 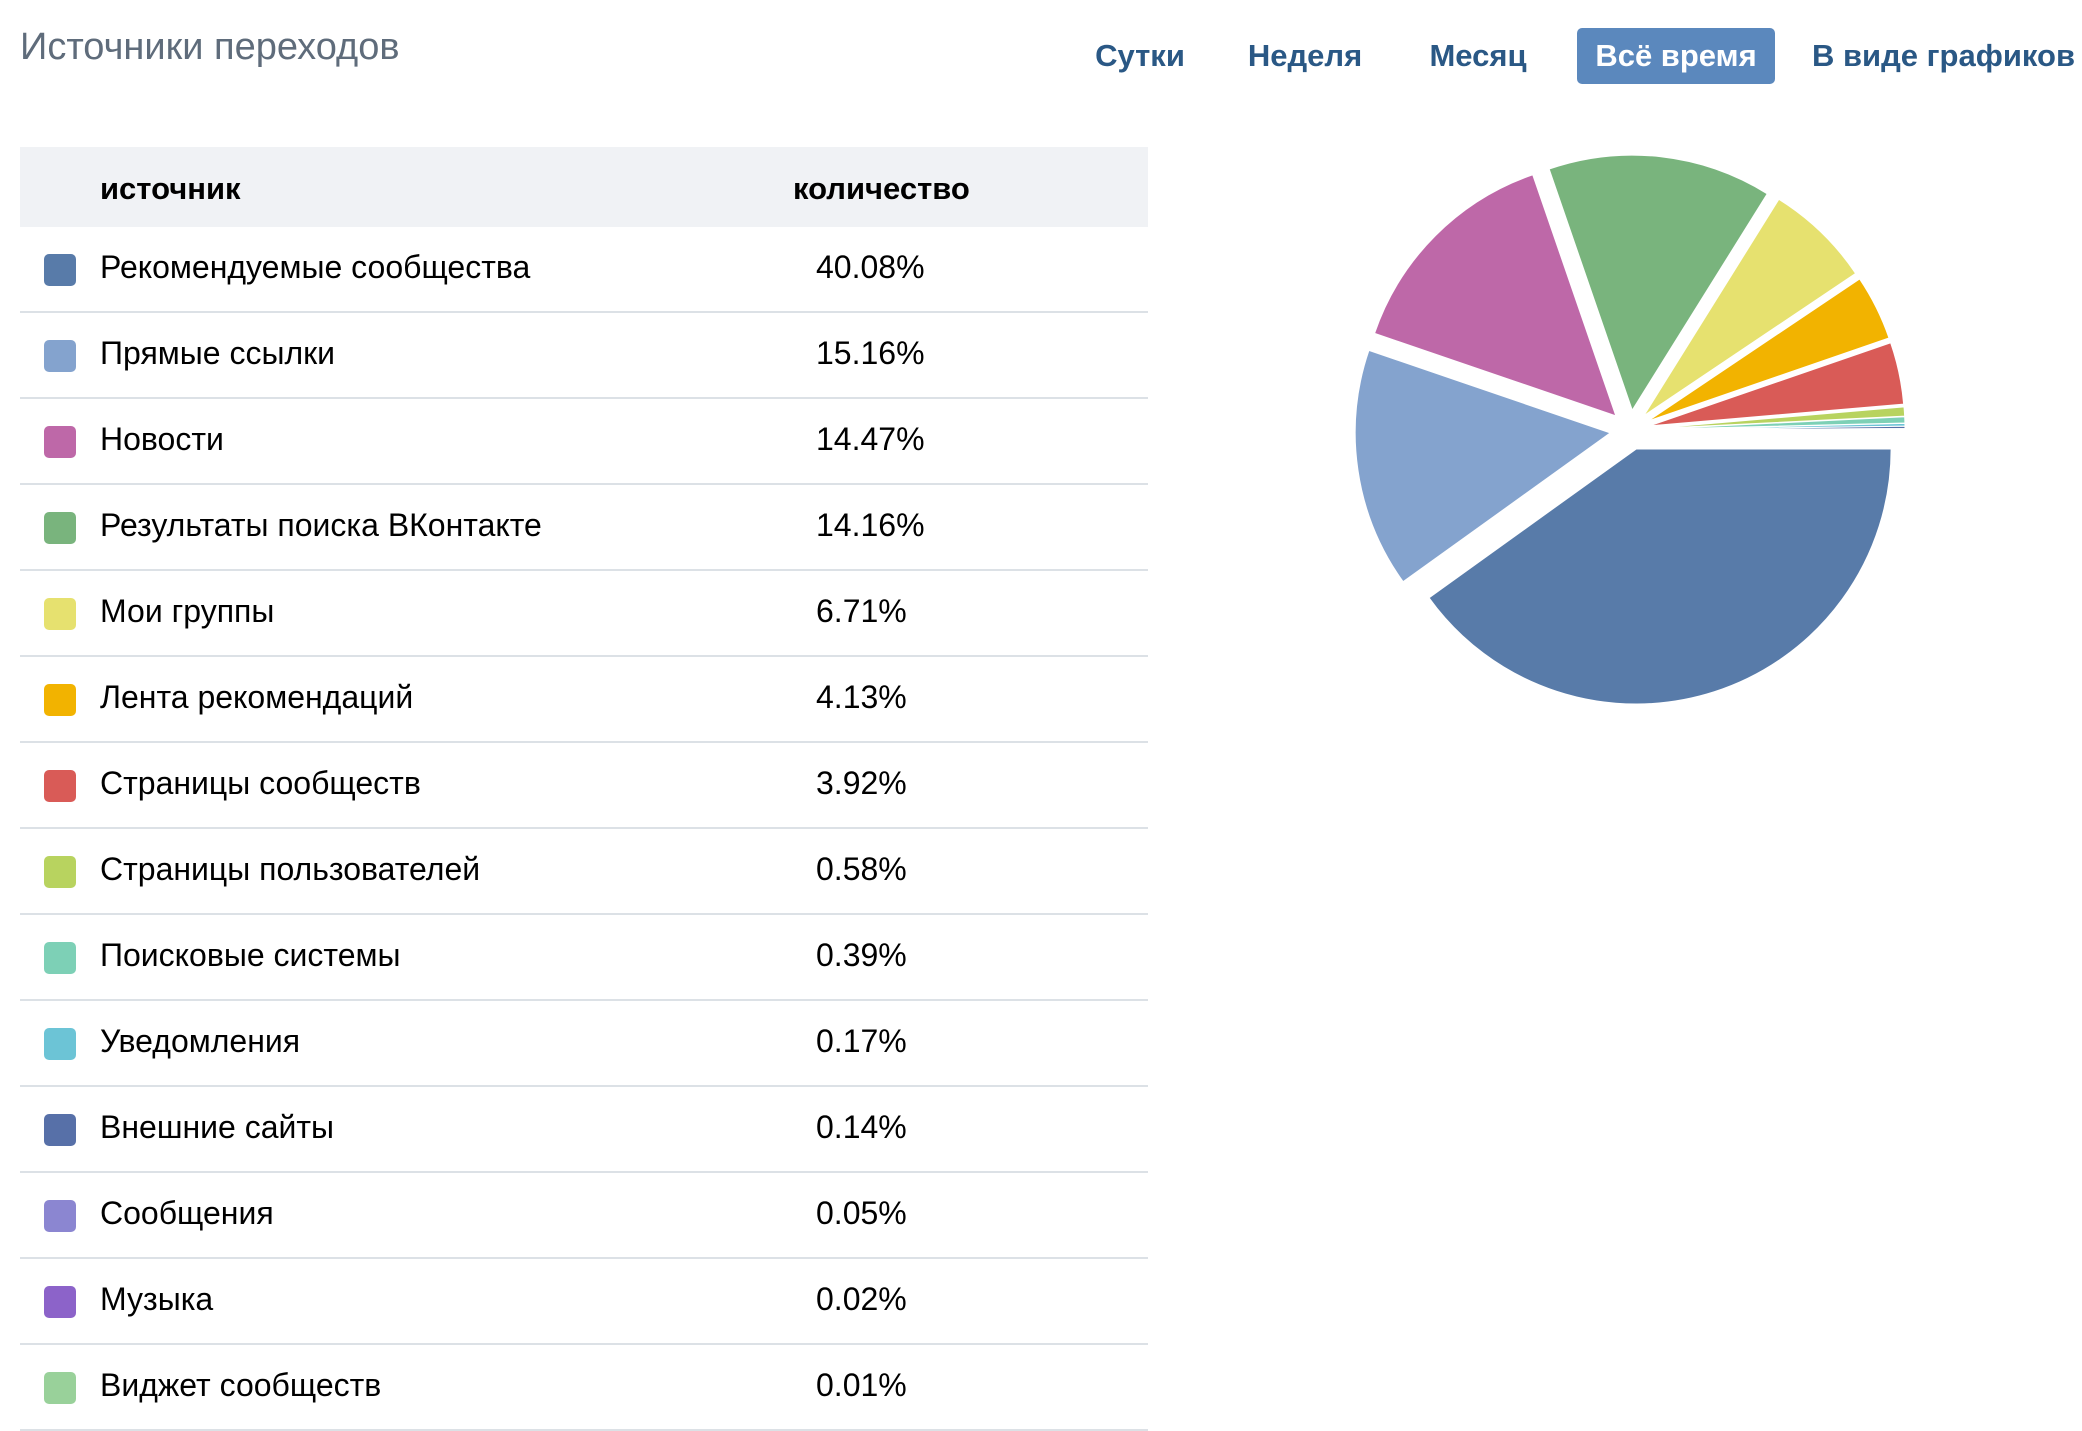 I want to click on pie-chart-svg, so click(x=1625, y=455).